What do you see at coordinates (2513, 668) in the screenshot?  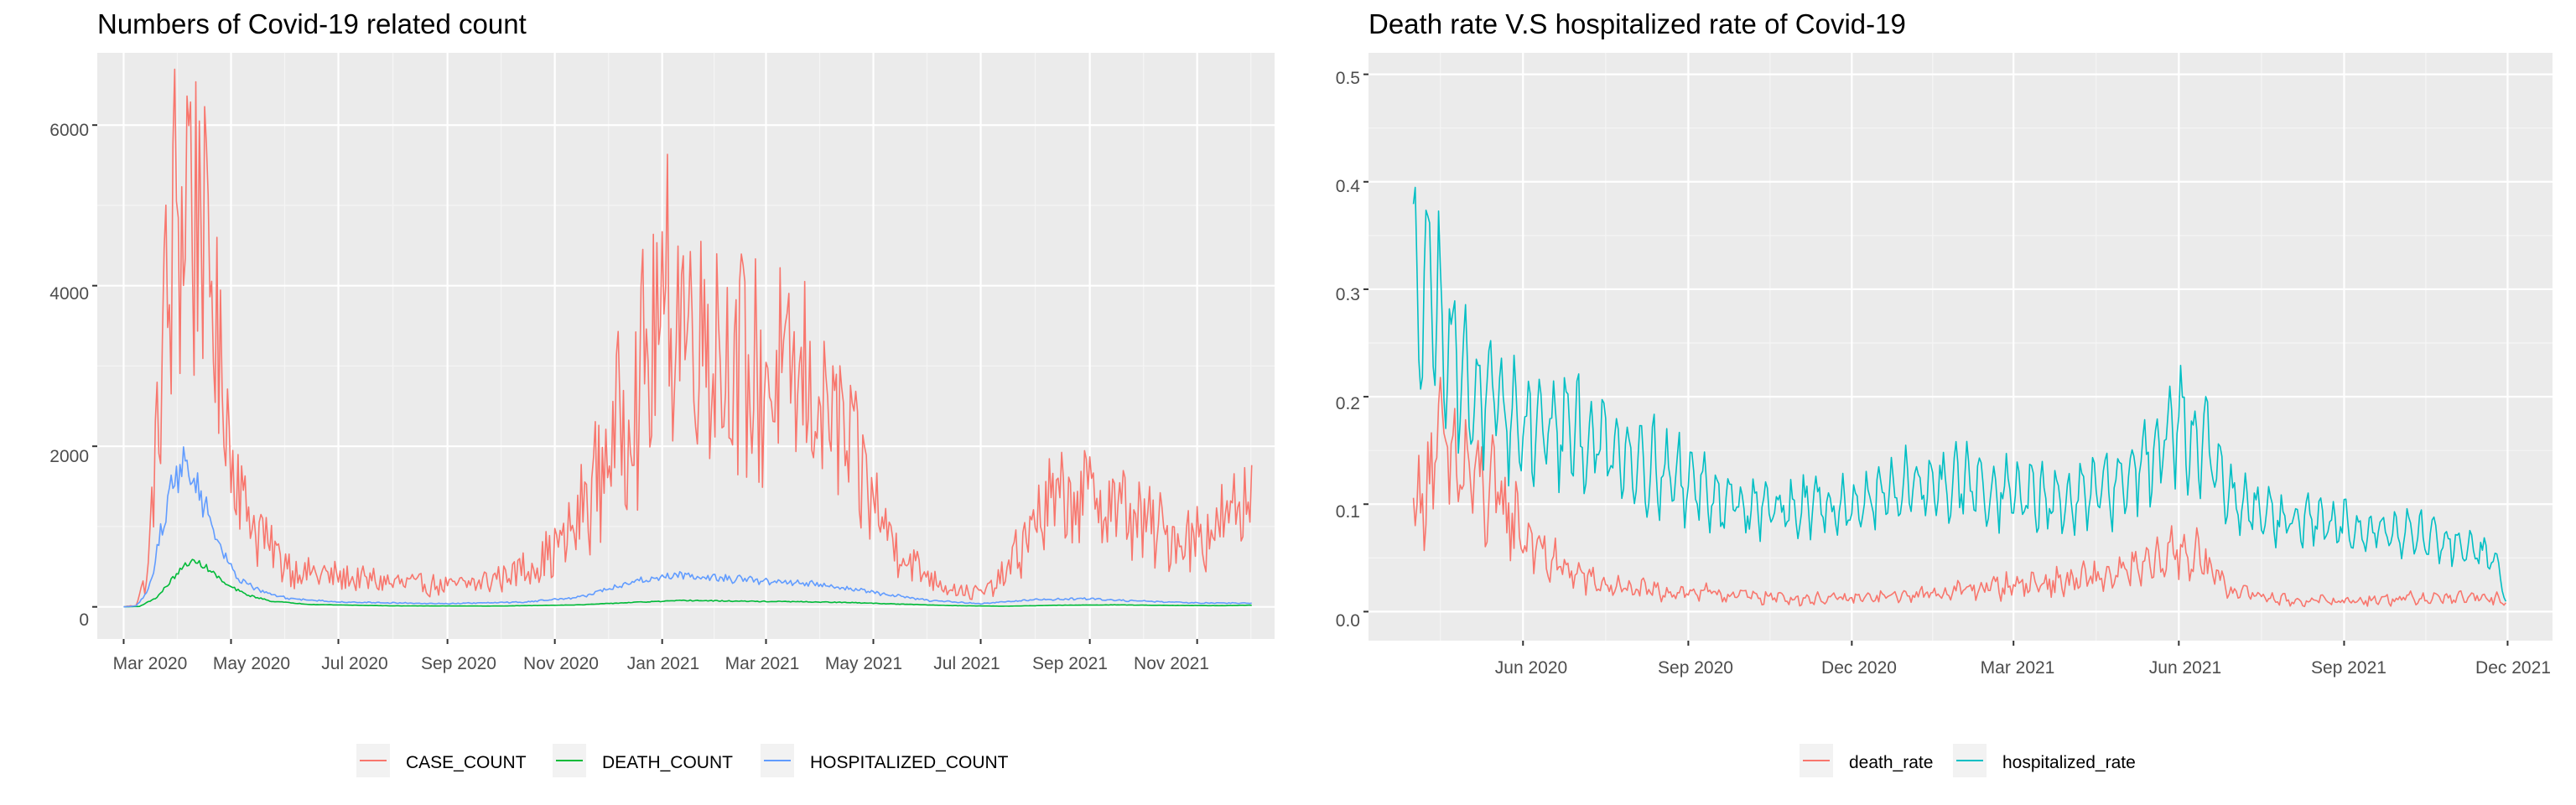 I see `chart2-xtick-label-6: Dec 2021` at bounding box center [2513, 668].